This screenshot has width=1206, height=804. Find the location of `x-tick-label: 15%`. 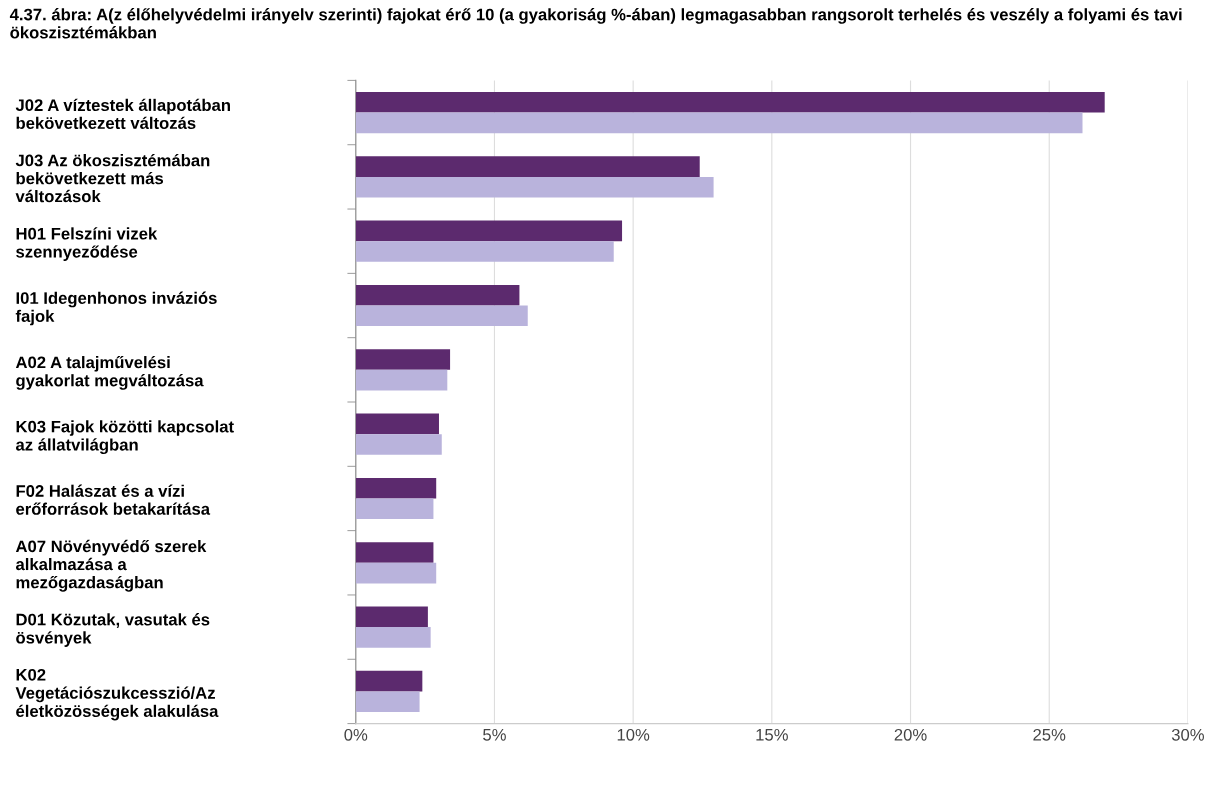

x-tick-label: 15% is located at coordinates (772, 734).